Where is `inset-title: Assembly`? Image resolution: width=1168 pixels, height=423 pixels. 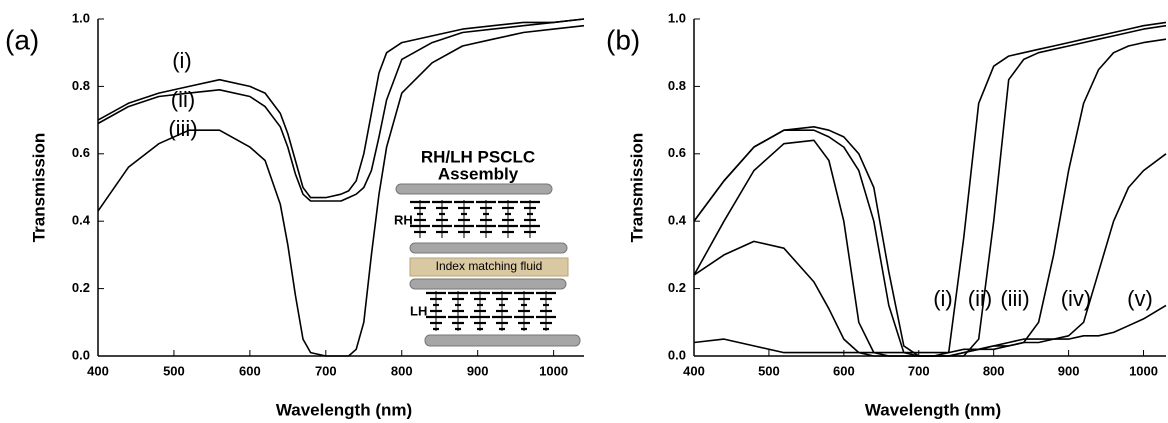
inset-title: Assembly is located at coordinates (478, 173).